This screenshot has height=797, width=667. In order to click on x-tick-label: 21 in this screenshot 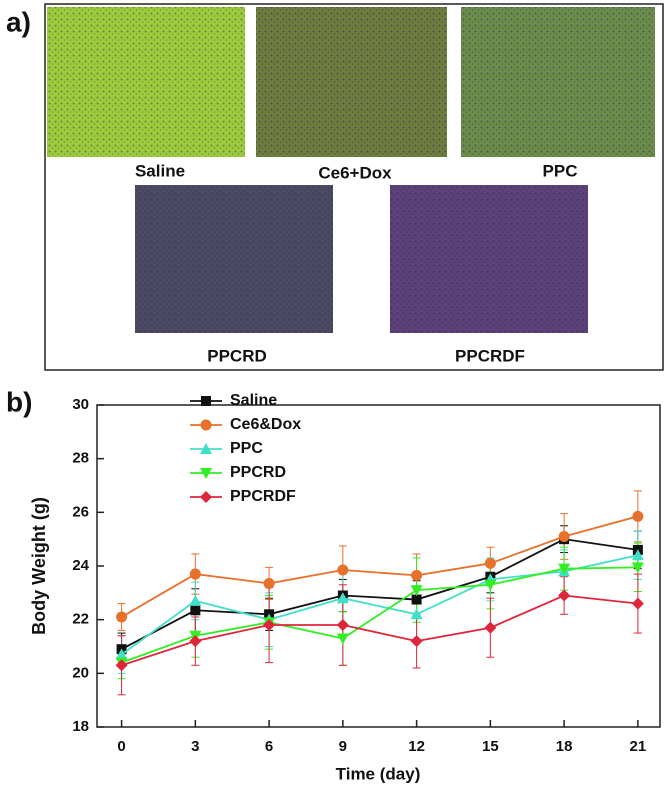, I will do `click(638, 746)`.